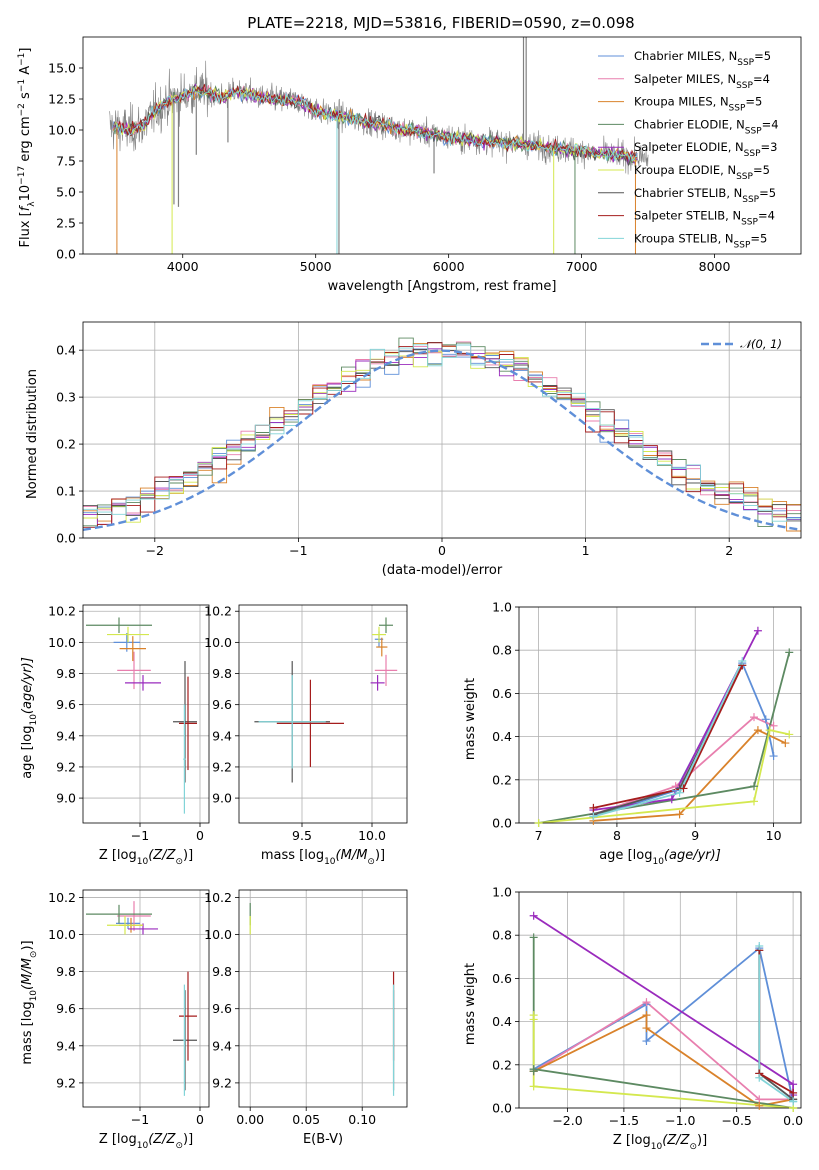 This screenshot has height=1170, width=819. I want to click on spectrum-ylabel-part: erg cm, so click(25, 140).